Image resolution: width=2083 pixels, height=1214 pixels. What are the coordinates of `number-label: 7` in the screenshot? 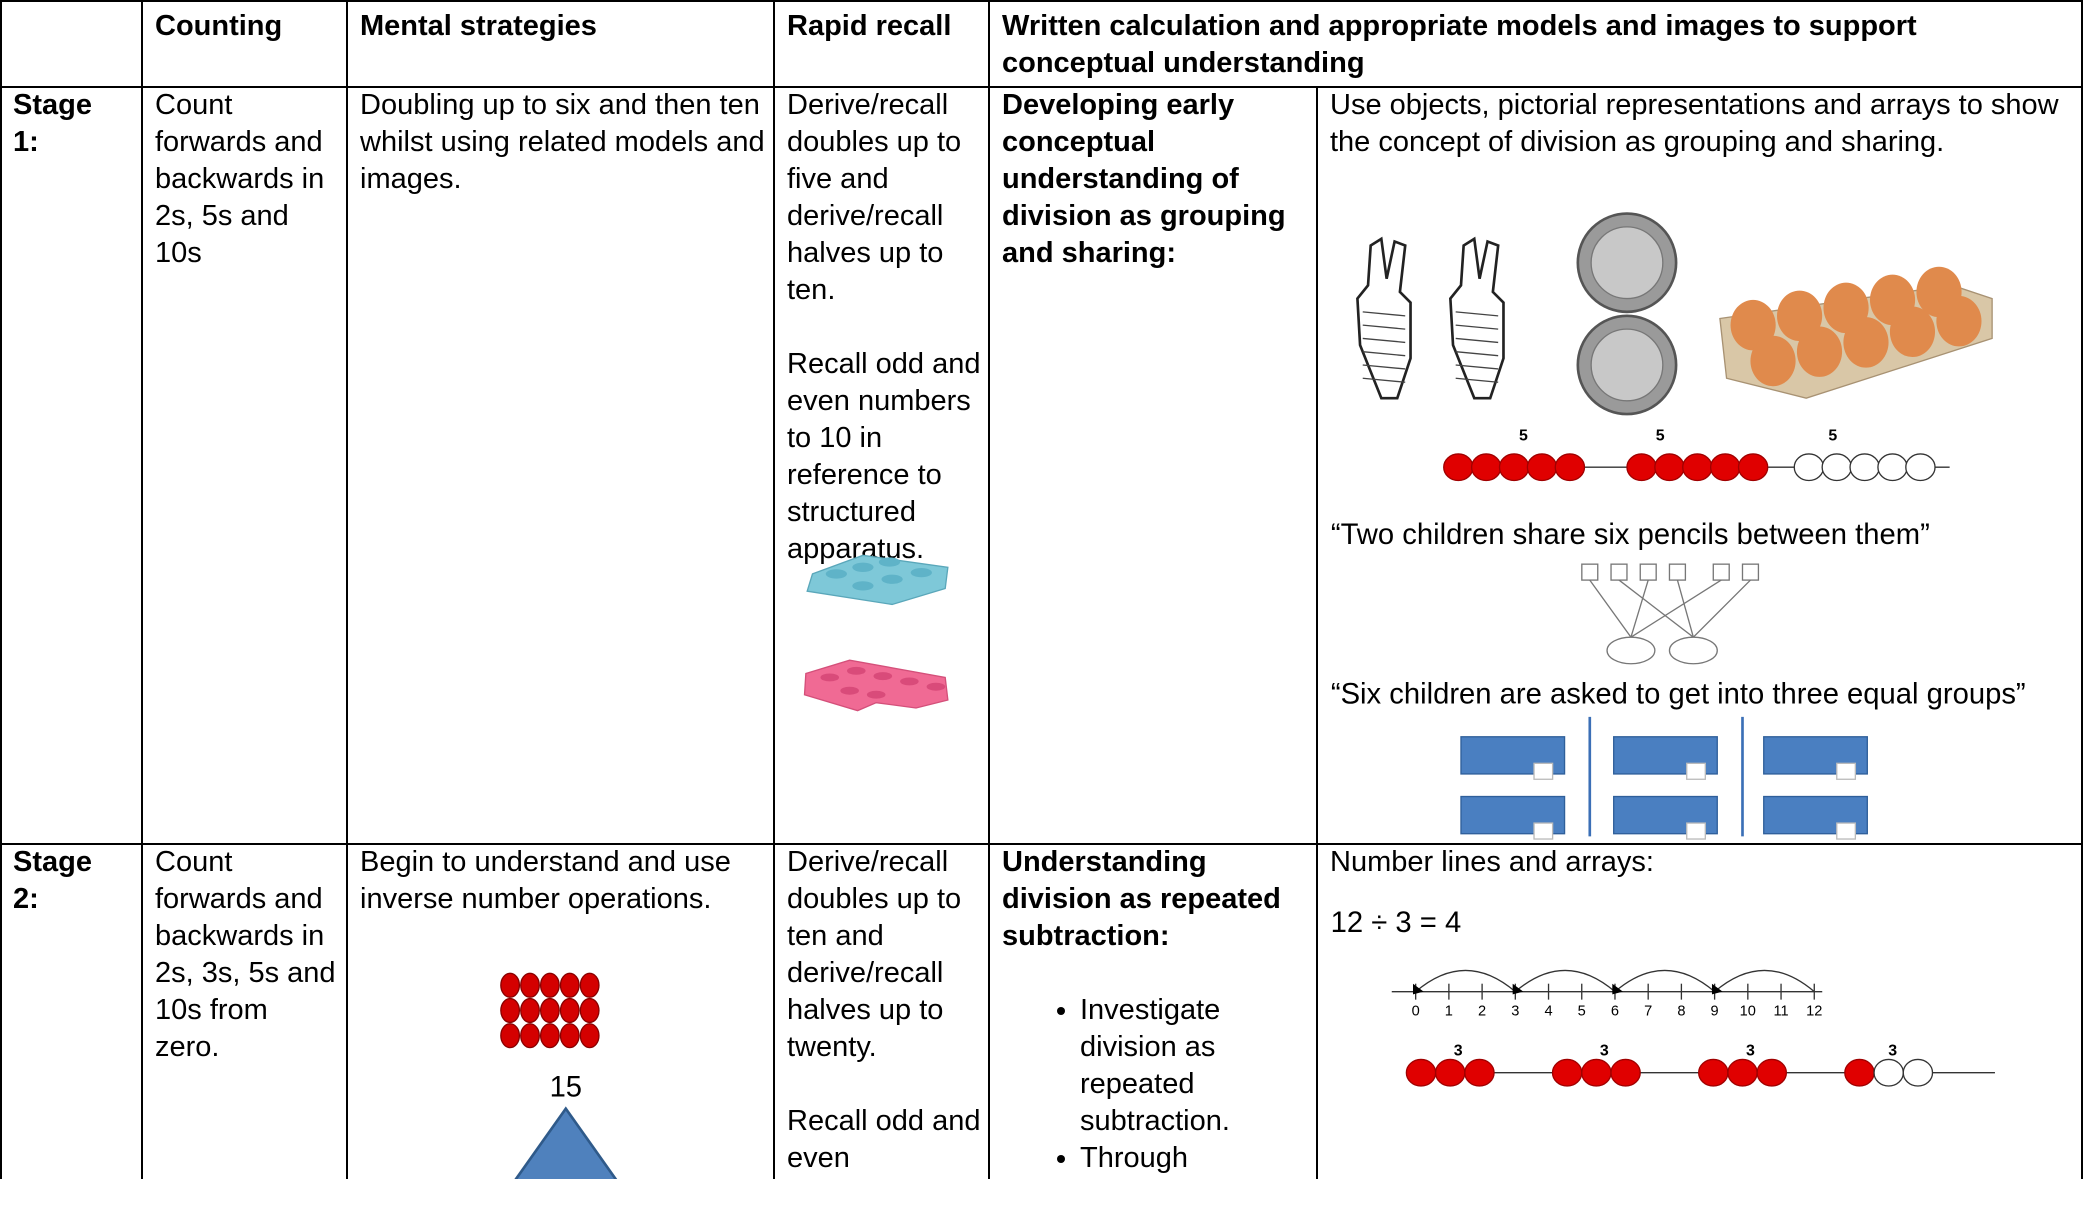 It's located at (1648, 1012).